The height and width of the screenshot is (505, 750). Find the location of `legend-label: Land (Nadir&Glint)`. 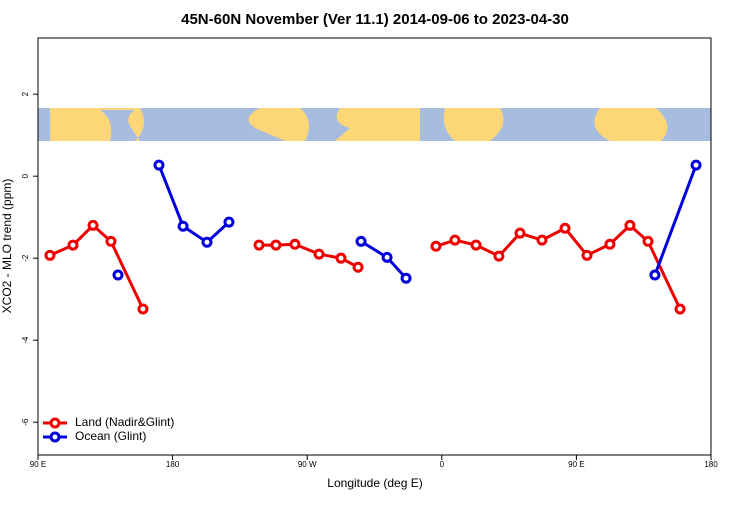

legend-label: Land (Nadir&Glint) is located at coordinates (124, 422).